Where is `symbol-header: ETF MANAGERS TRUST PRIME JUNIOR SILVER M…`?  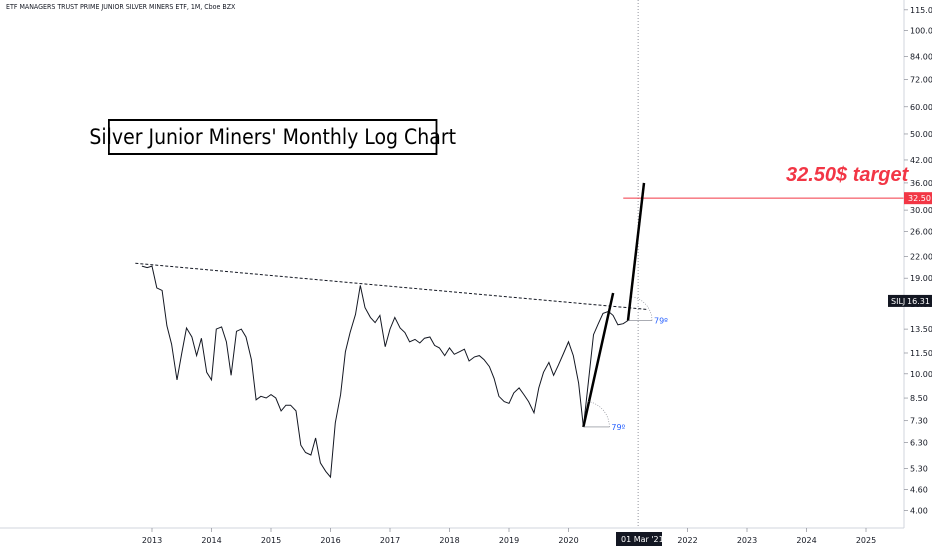
symbol-header: ETF MANAGERS TRUST PRIME JUNIOR SILVER M… is located at coordinates (121, 7).